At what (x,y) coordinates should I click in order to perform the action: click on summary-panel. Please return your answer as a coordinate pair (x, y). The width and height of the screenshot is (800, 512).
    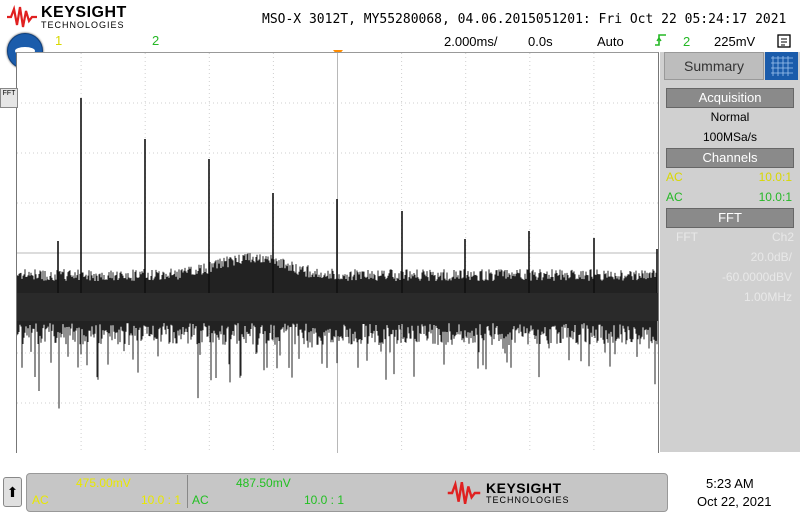
    Looking at the image, I should click on (730, 252).